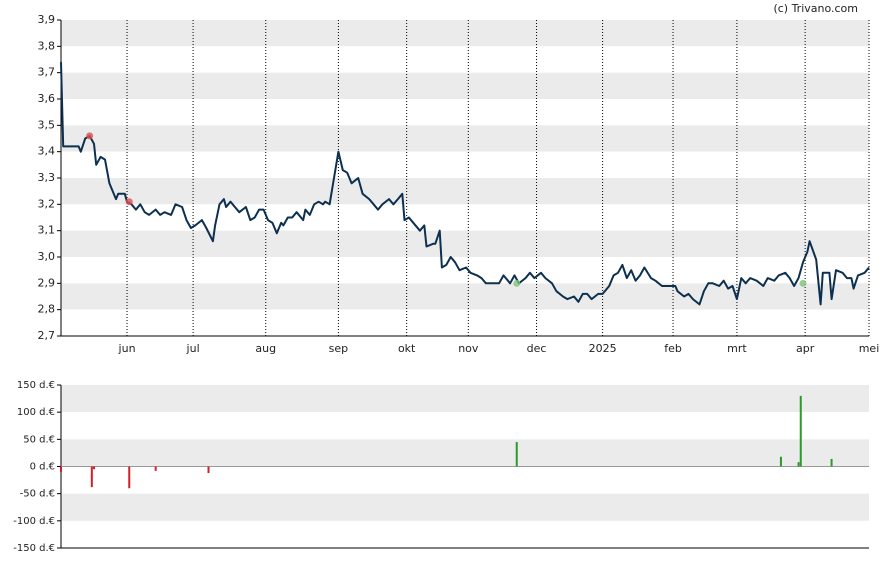 The width and height of the screenshot is (888, 565). What do you see at coordinates (42, 467) in the screenshot?
I see `y-tick-label: 0 d.€` at bounding box center [42, 467].